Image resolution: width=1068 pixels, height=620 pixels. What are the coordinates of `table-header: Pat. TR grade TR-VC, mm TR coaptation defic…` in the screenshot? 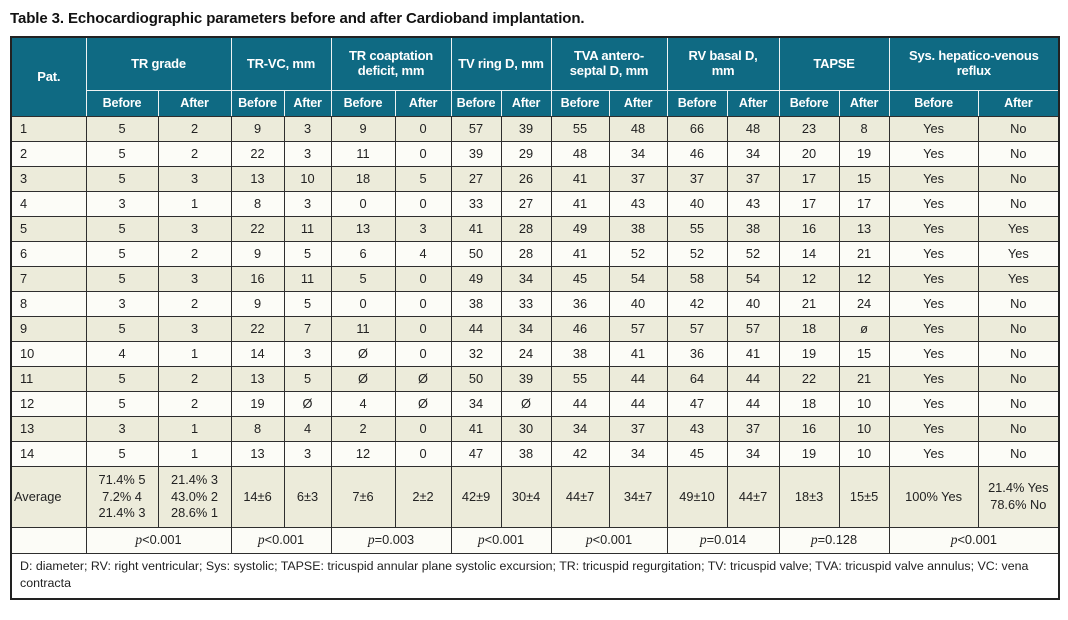 It's located at (535, 76).